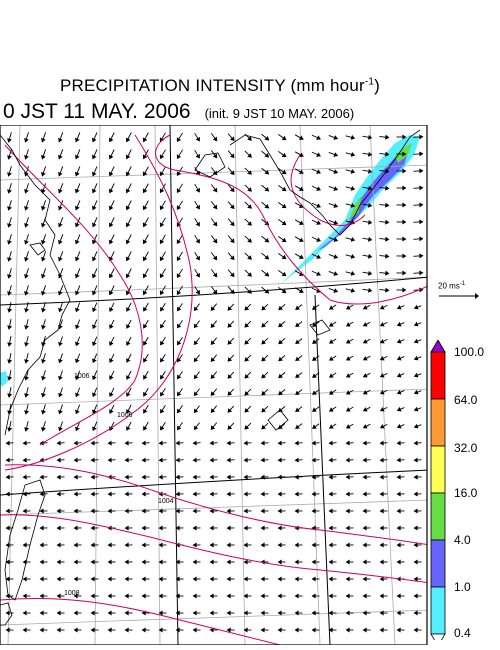  I want to click on isobar-label: 1008, so click(72, 593).